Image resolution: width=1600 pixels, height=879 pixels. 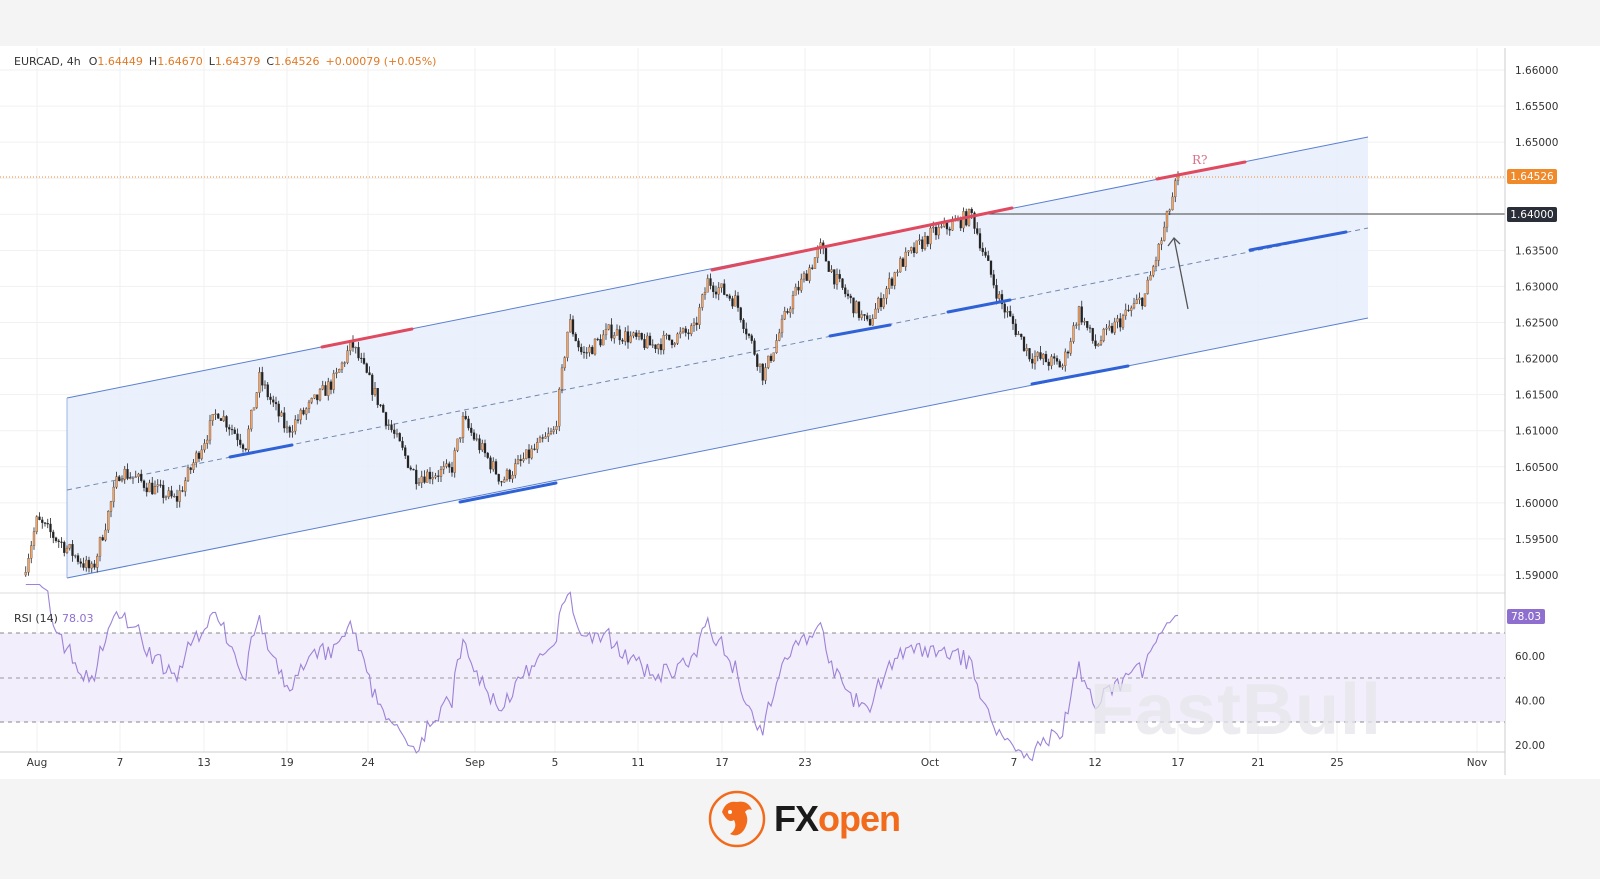 I want to click on logo-text-fx: FX, so click(x=796, y=818).